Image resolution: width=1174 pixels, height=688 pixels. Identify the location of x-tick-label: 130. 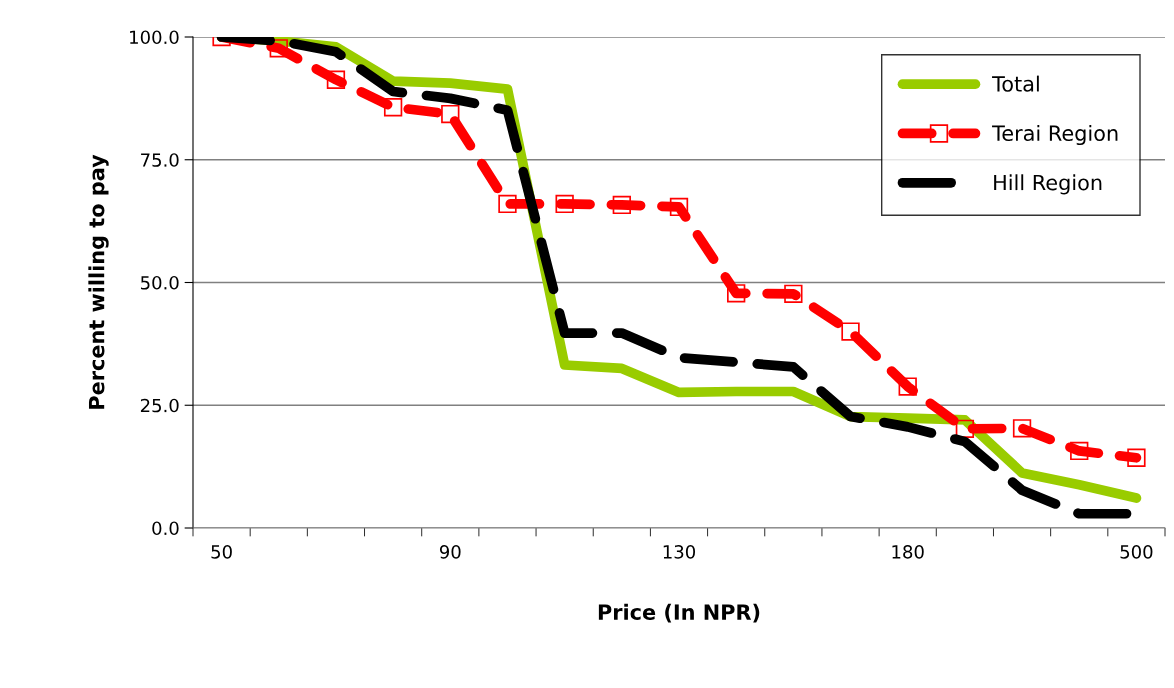
(679, 551).